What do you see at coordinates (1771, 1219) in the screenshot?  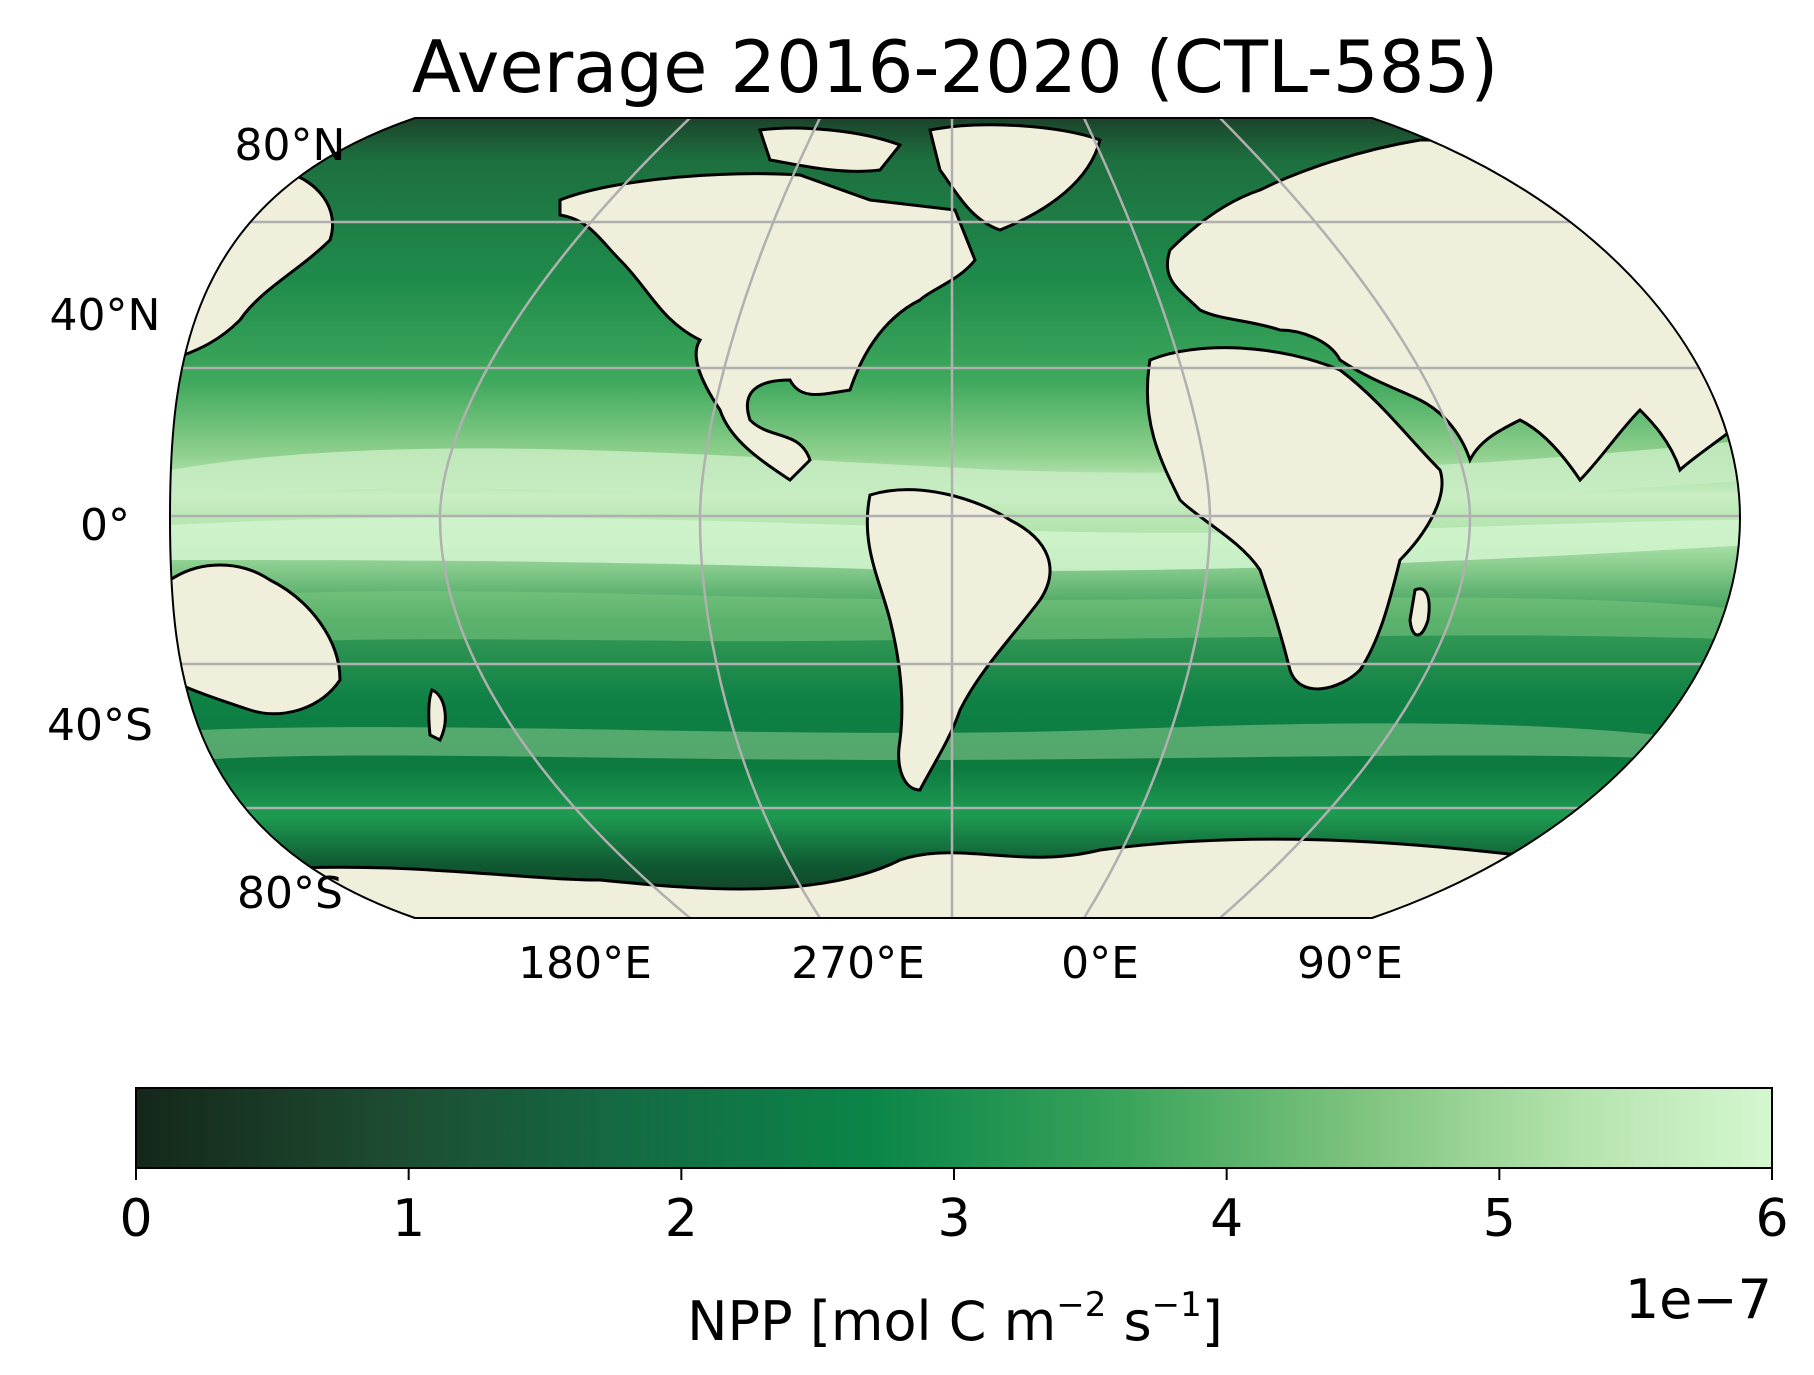 I see `colorbar-tick-label: 6` at bounding box center [1771, 1219].